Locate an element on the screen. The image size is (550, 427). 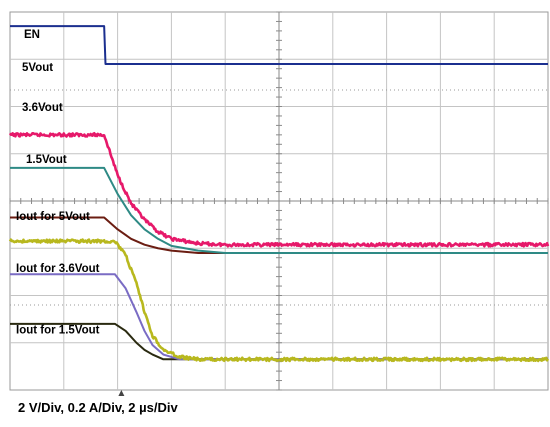
label-en: EN is located at coordinates (32, 35).